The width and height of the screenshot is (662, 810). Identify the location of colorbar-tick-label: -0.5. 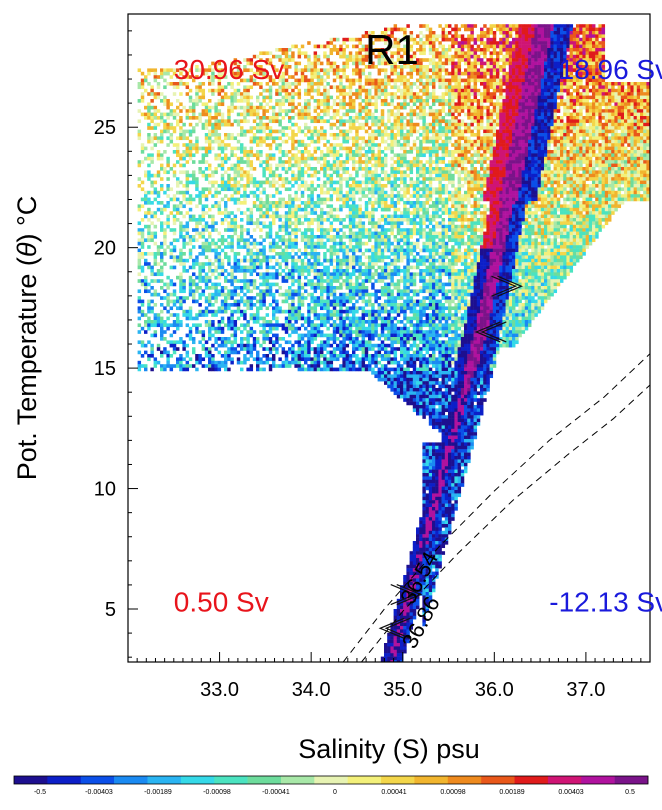
(40, 792).